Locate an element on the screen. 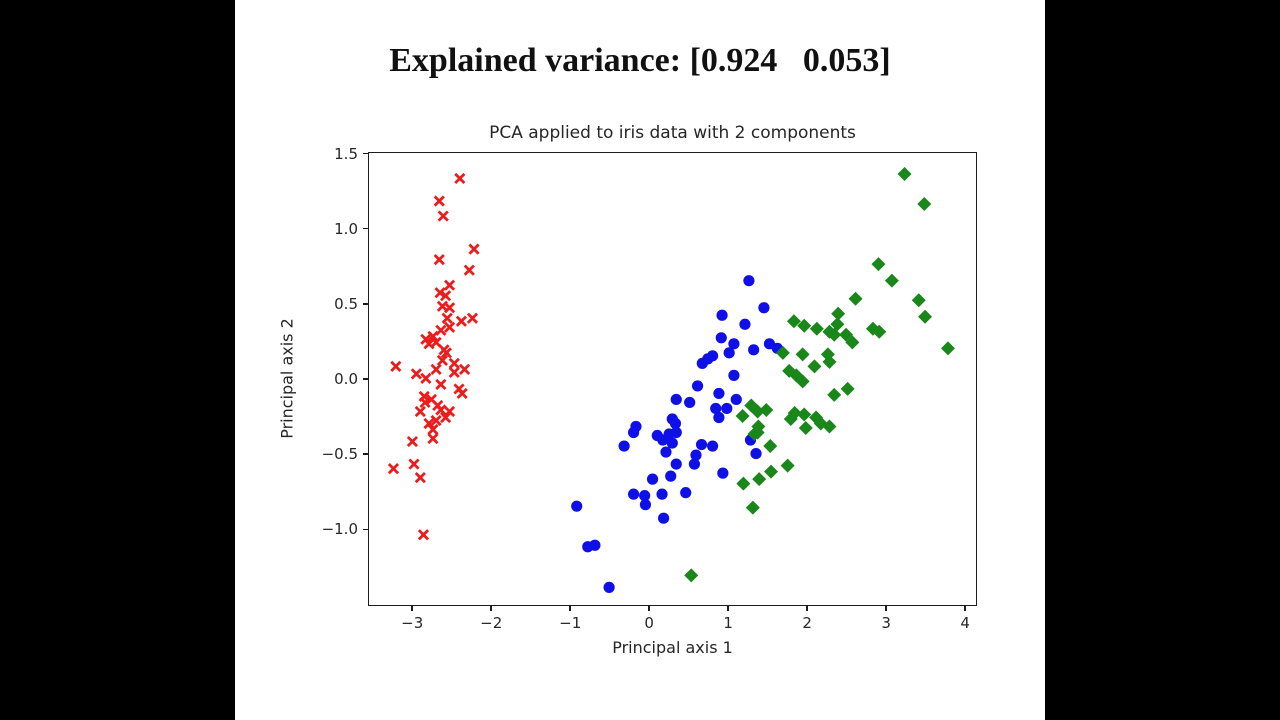  x-tick-label: 2 is located at coordinates (807, 623).